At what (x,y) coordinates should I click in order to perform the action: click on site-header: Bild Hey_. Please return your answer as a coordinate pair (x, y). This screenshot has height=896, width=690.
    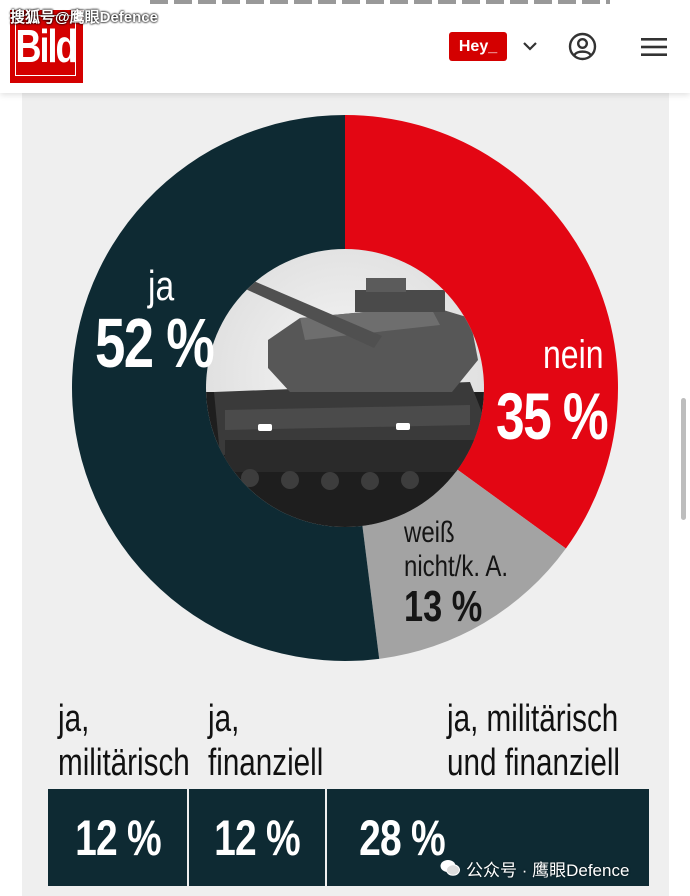
    Looking at the image, I should click on (345, 46).